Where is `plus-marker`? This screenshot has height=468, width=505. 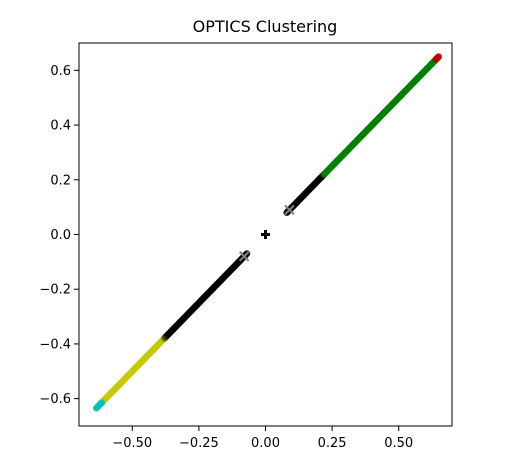 plus-marker is located at coordinates (265, 234).